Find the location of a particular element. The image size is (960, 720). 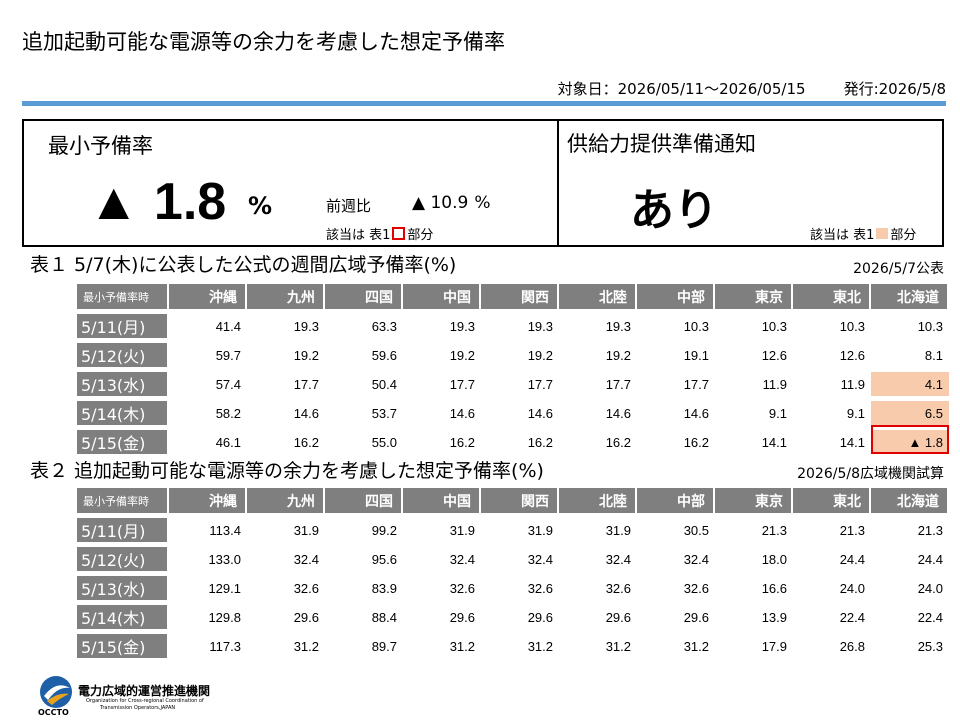

column-header: 沖縄 is located at coordinates (208, 296).